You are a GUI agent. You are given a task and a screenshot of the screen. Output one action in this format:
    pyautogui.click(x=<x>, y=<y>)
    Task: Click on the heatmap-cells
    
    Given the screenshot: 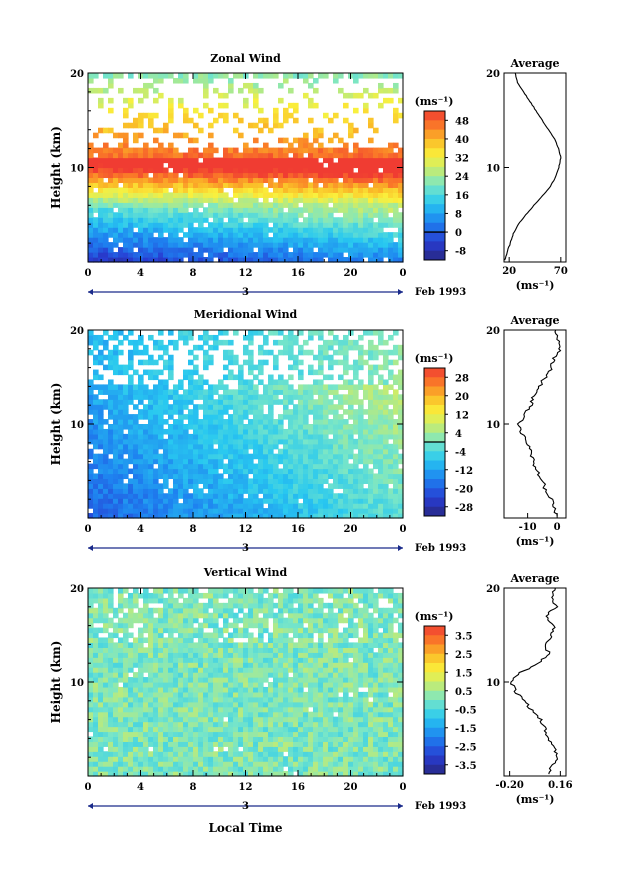 What is the action you would take?
    pyautogui.click(x=246, y=682)
    